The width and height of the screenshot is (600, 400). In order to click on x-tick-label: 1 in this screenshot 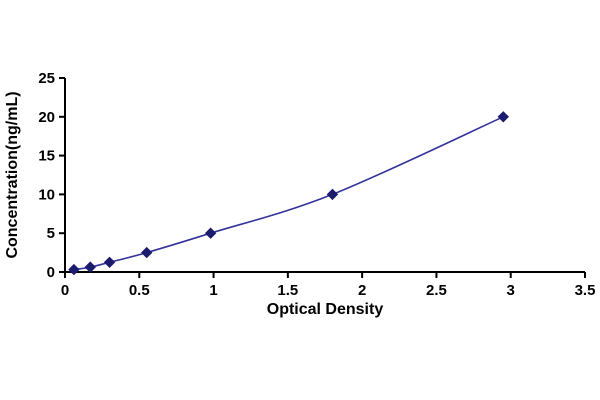, I will do `click(213, 290)`.